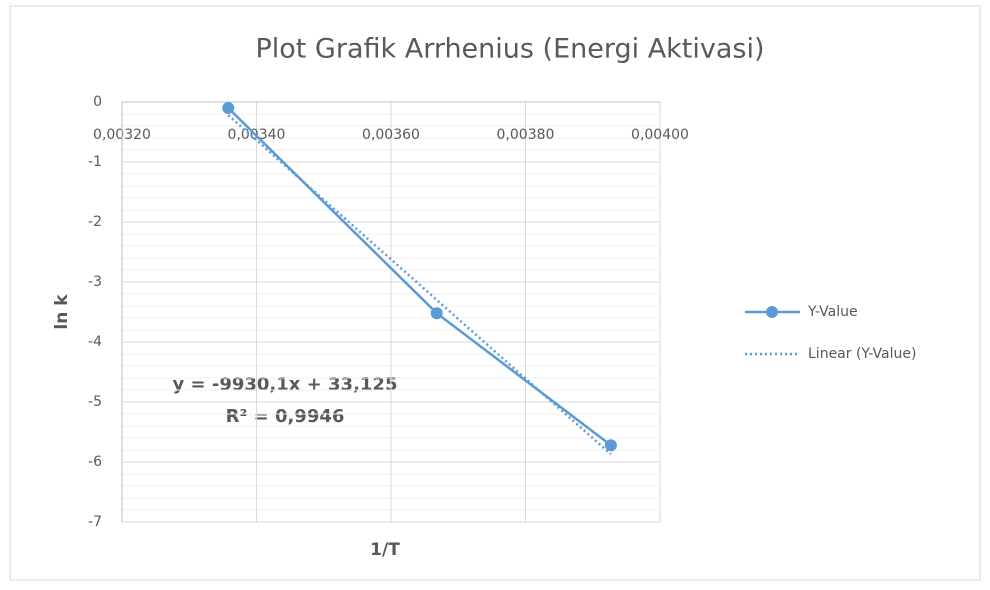  Describe the element at coordinates (526, 135) in the screenshot. I see `x-tick-label: 0,00380` at that location.